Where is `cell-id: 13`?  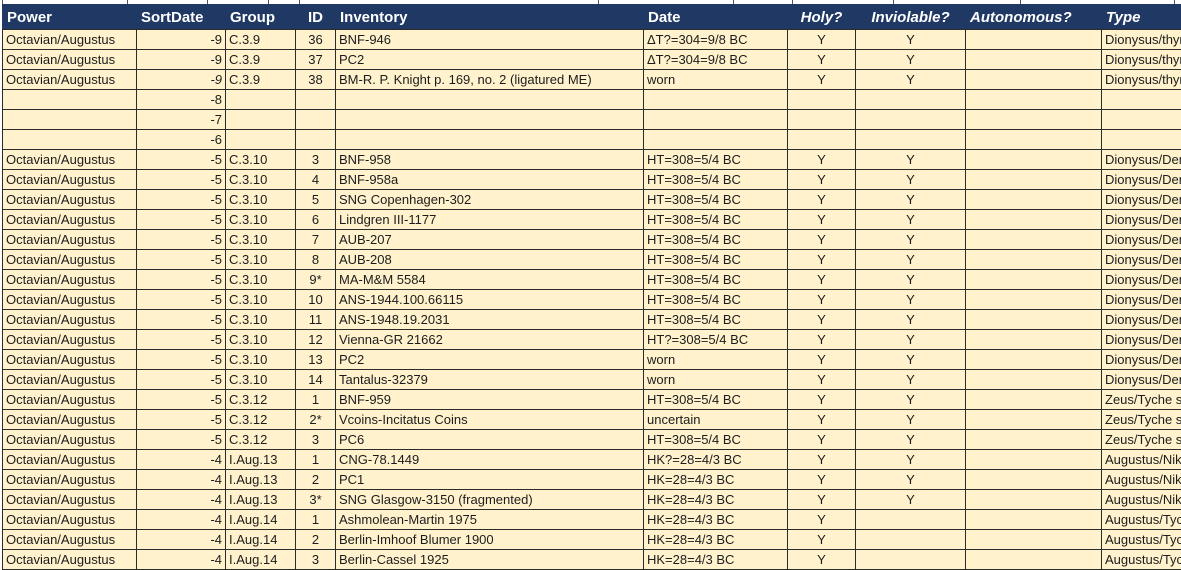 cell-id: 13 is located at coordinates (316, 360).